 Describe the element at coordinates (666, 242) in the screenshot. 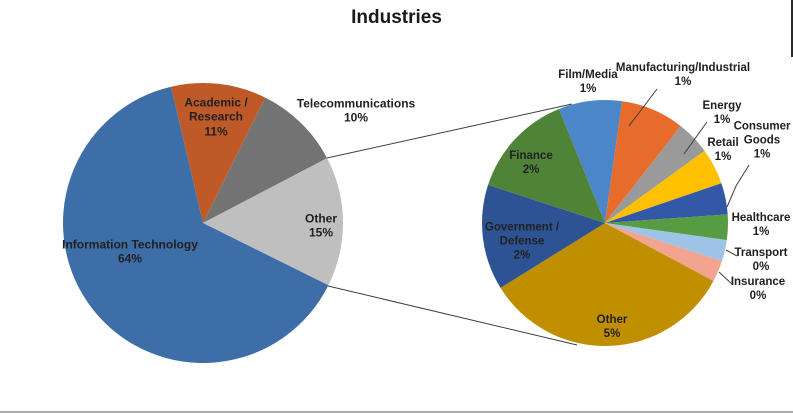

I see `slice-transport` at that location.